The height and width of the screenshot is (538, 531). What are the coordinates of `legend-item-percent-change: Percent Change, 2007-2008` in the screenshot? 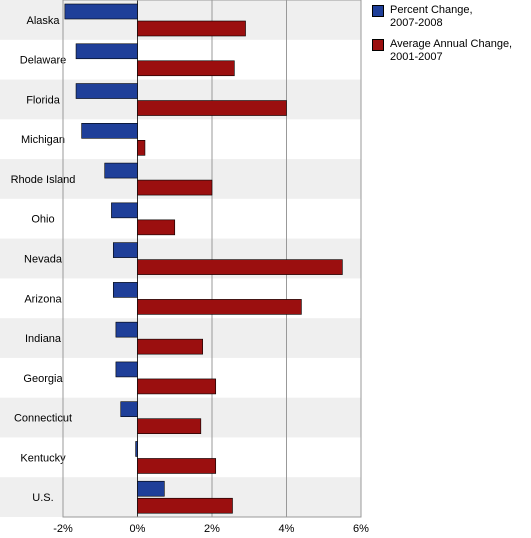 It's located at (451, 17).